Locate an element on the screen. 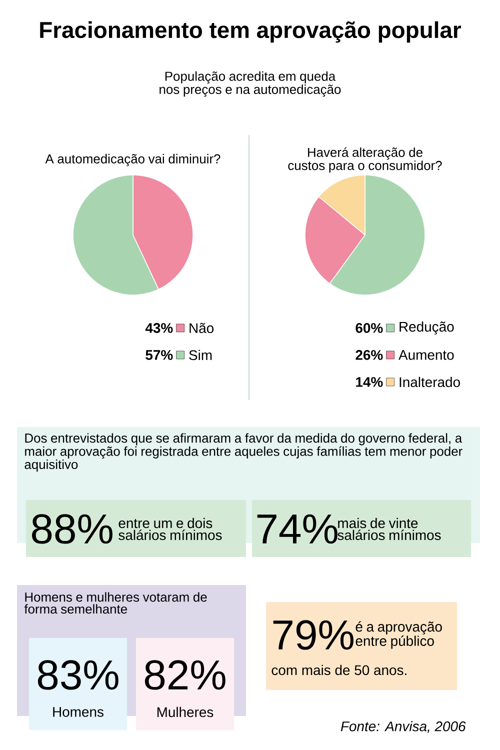 Image resolution: width=500 pixels, height=750 pixels. text: 79% is located at coordinates (313, 635).